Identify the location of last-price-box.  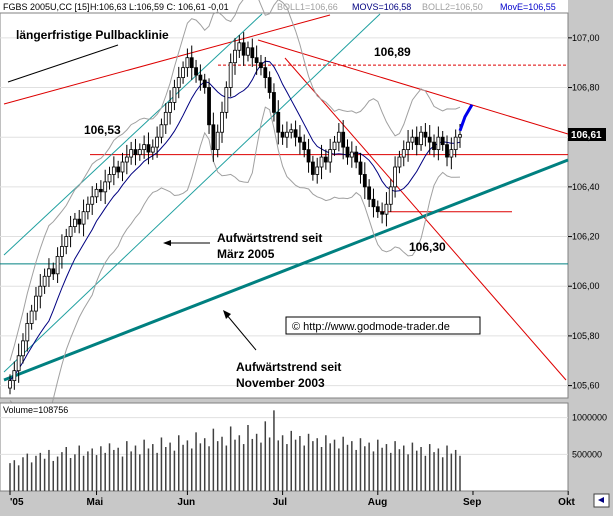
(587, 134).